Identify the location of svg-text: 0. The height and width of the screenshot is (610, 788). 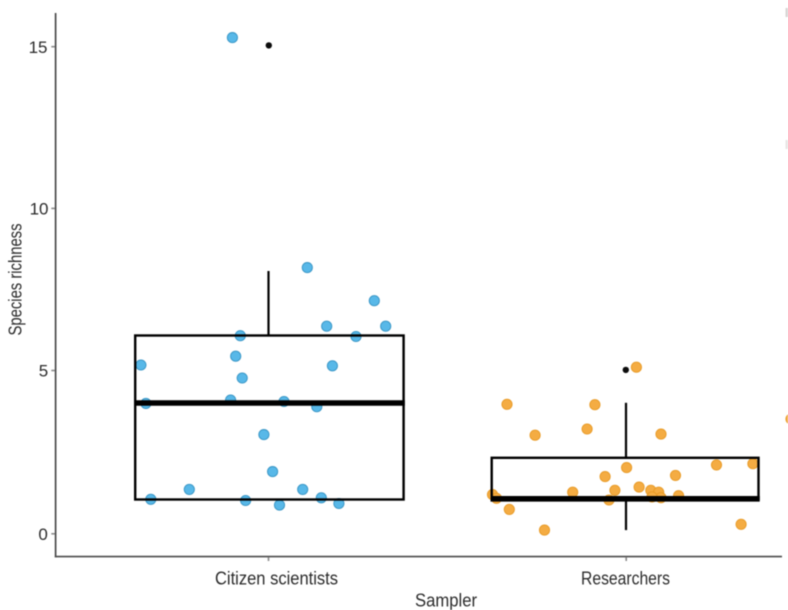
(42, 534).